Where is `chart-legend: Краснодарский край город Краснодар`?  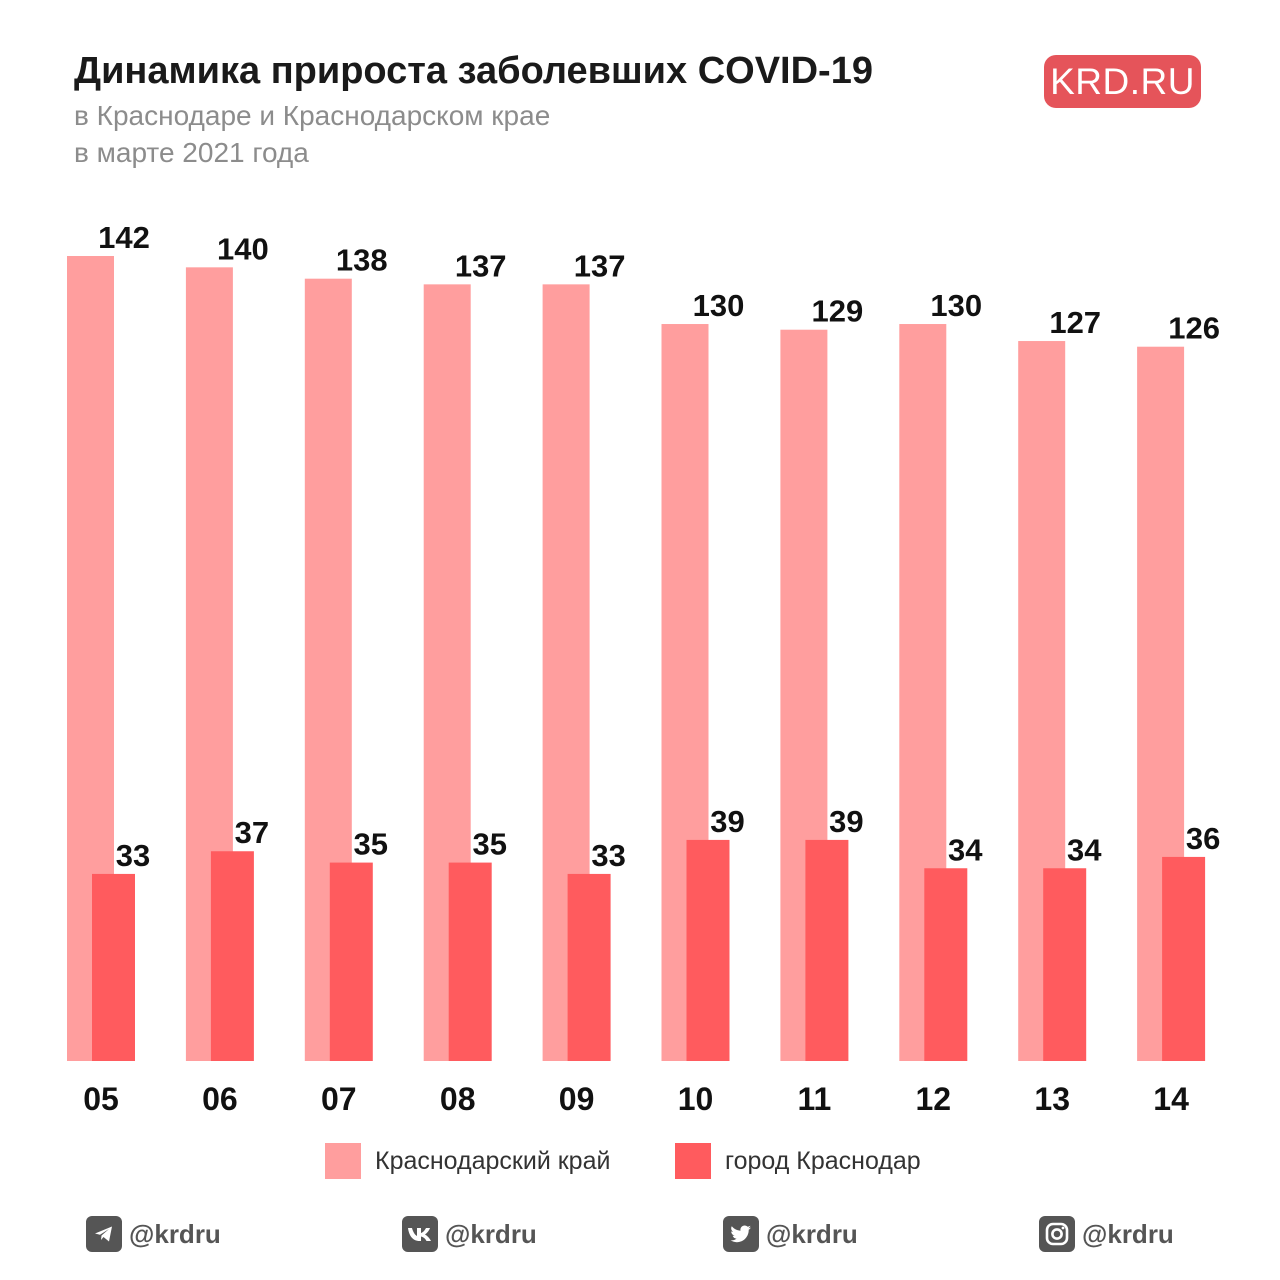
chart-legend: Краснодарский край город Краснодар is located at coordinates (640, 1163).